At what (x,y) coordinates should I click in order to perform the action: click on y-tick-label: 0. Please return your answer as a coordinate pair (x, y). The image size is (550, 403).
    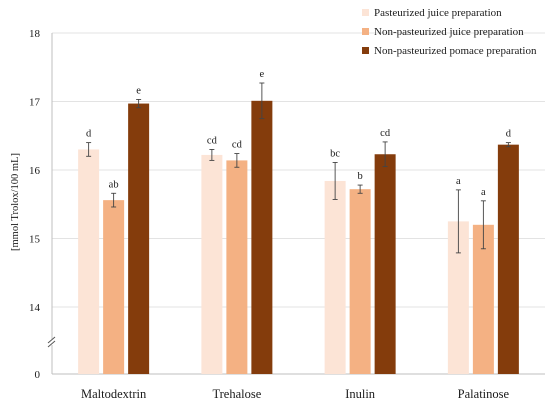
    Looking at the image, I should click on (38, 375).